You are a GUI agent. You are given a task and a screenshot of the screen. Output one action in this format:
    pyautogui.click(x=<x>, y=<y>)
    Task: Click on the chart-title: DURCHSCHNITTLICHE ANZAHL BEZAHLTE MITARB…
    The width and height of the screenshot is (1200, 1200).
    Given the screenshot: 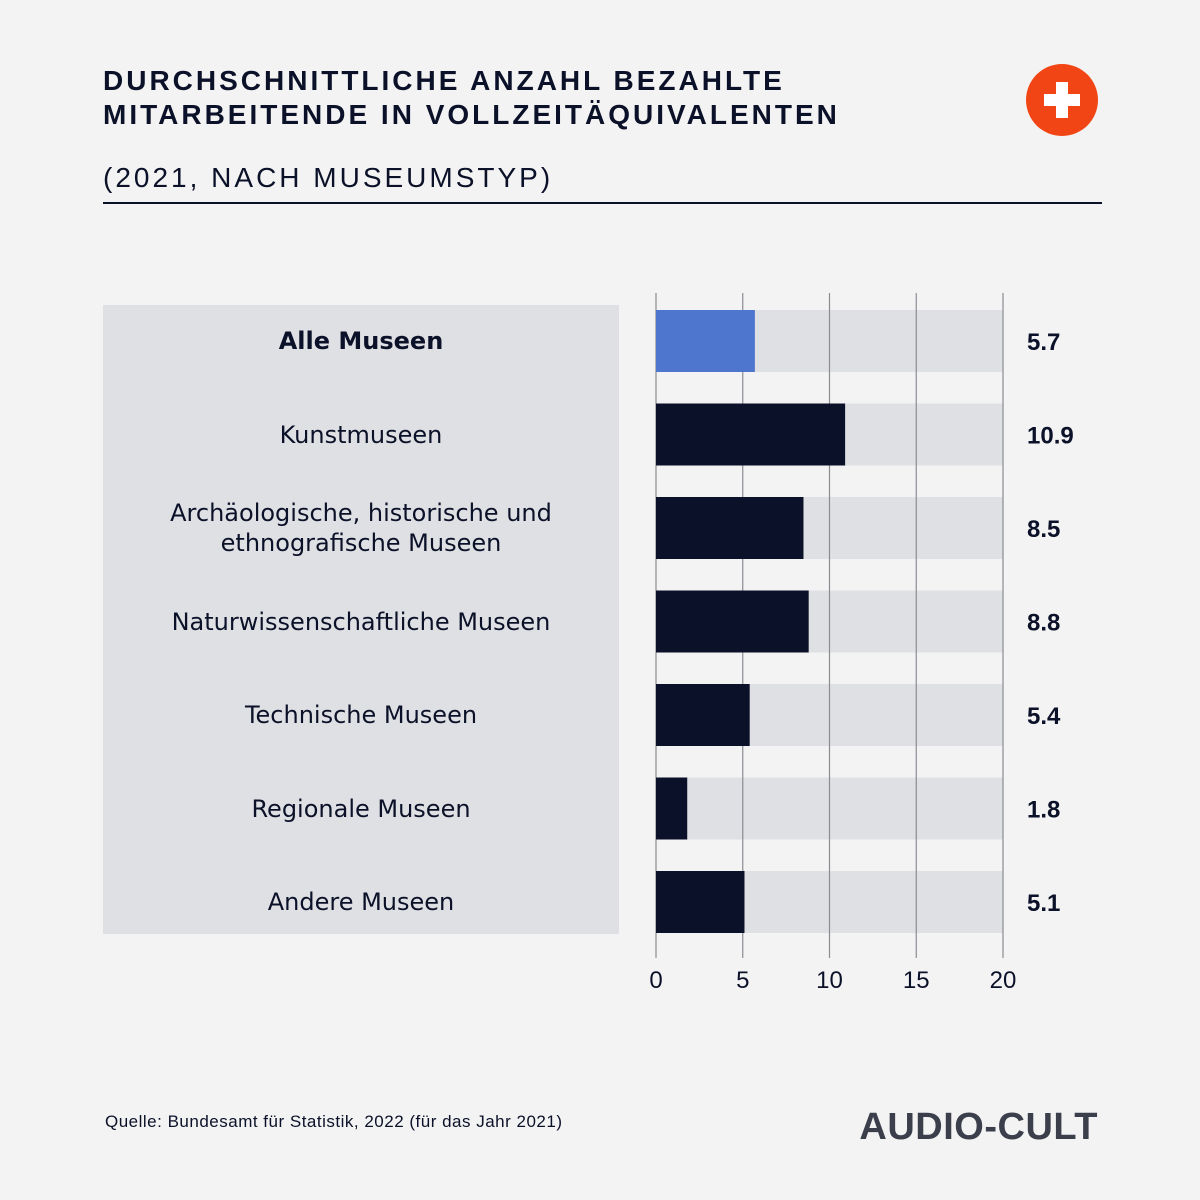 What is the action you would take?
    pyautogui.click(x=471, y=97)
    